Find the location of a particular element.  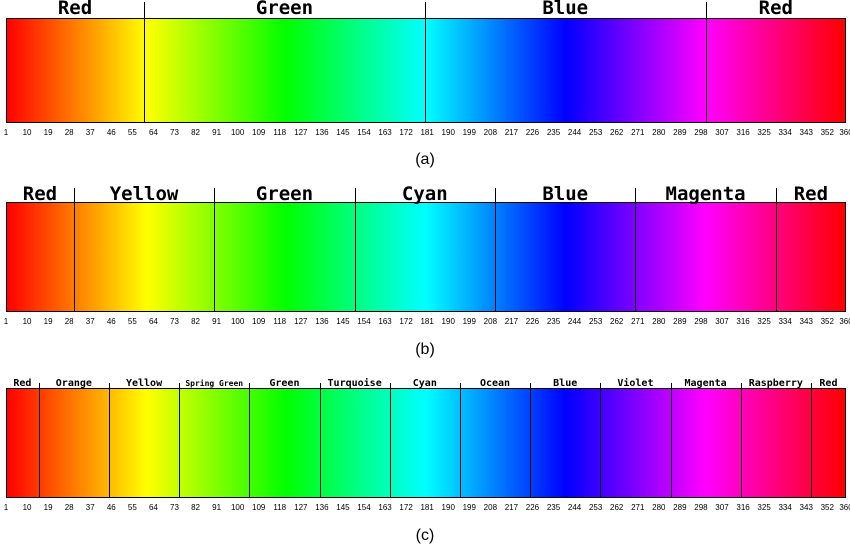

region-label: Orange is located at coordinates (73, 383).